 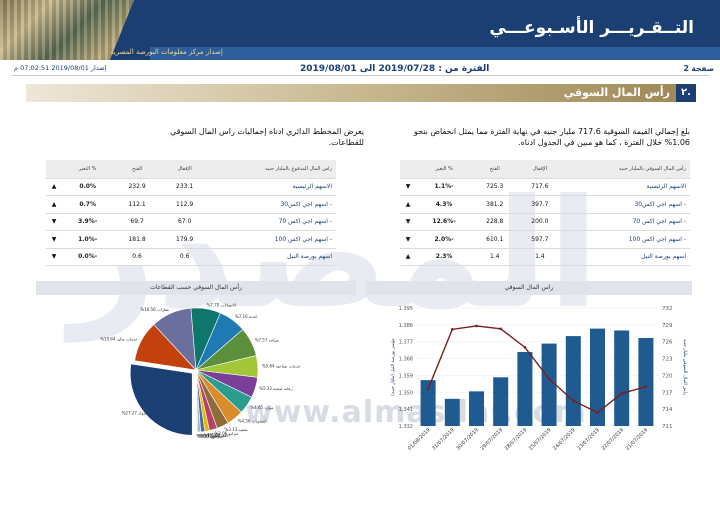 What do you see at coordinates (444, 187) in the screenshot?
I see `change-value: -1.1%` at bounding box center [444, 187].